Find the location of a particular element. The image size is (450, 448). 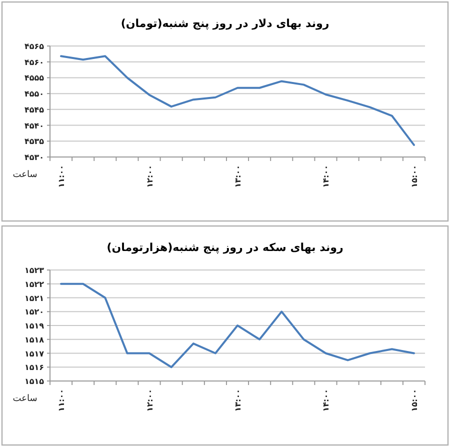

y-tick-label: ۴۵۳۰ is located at coordinates (34, 157).